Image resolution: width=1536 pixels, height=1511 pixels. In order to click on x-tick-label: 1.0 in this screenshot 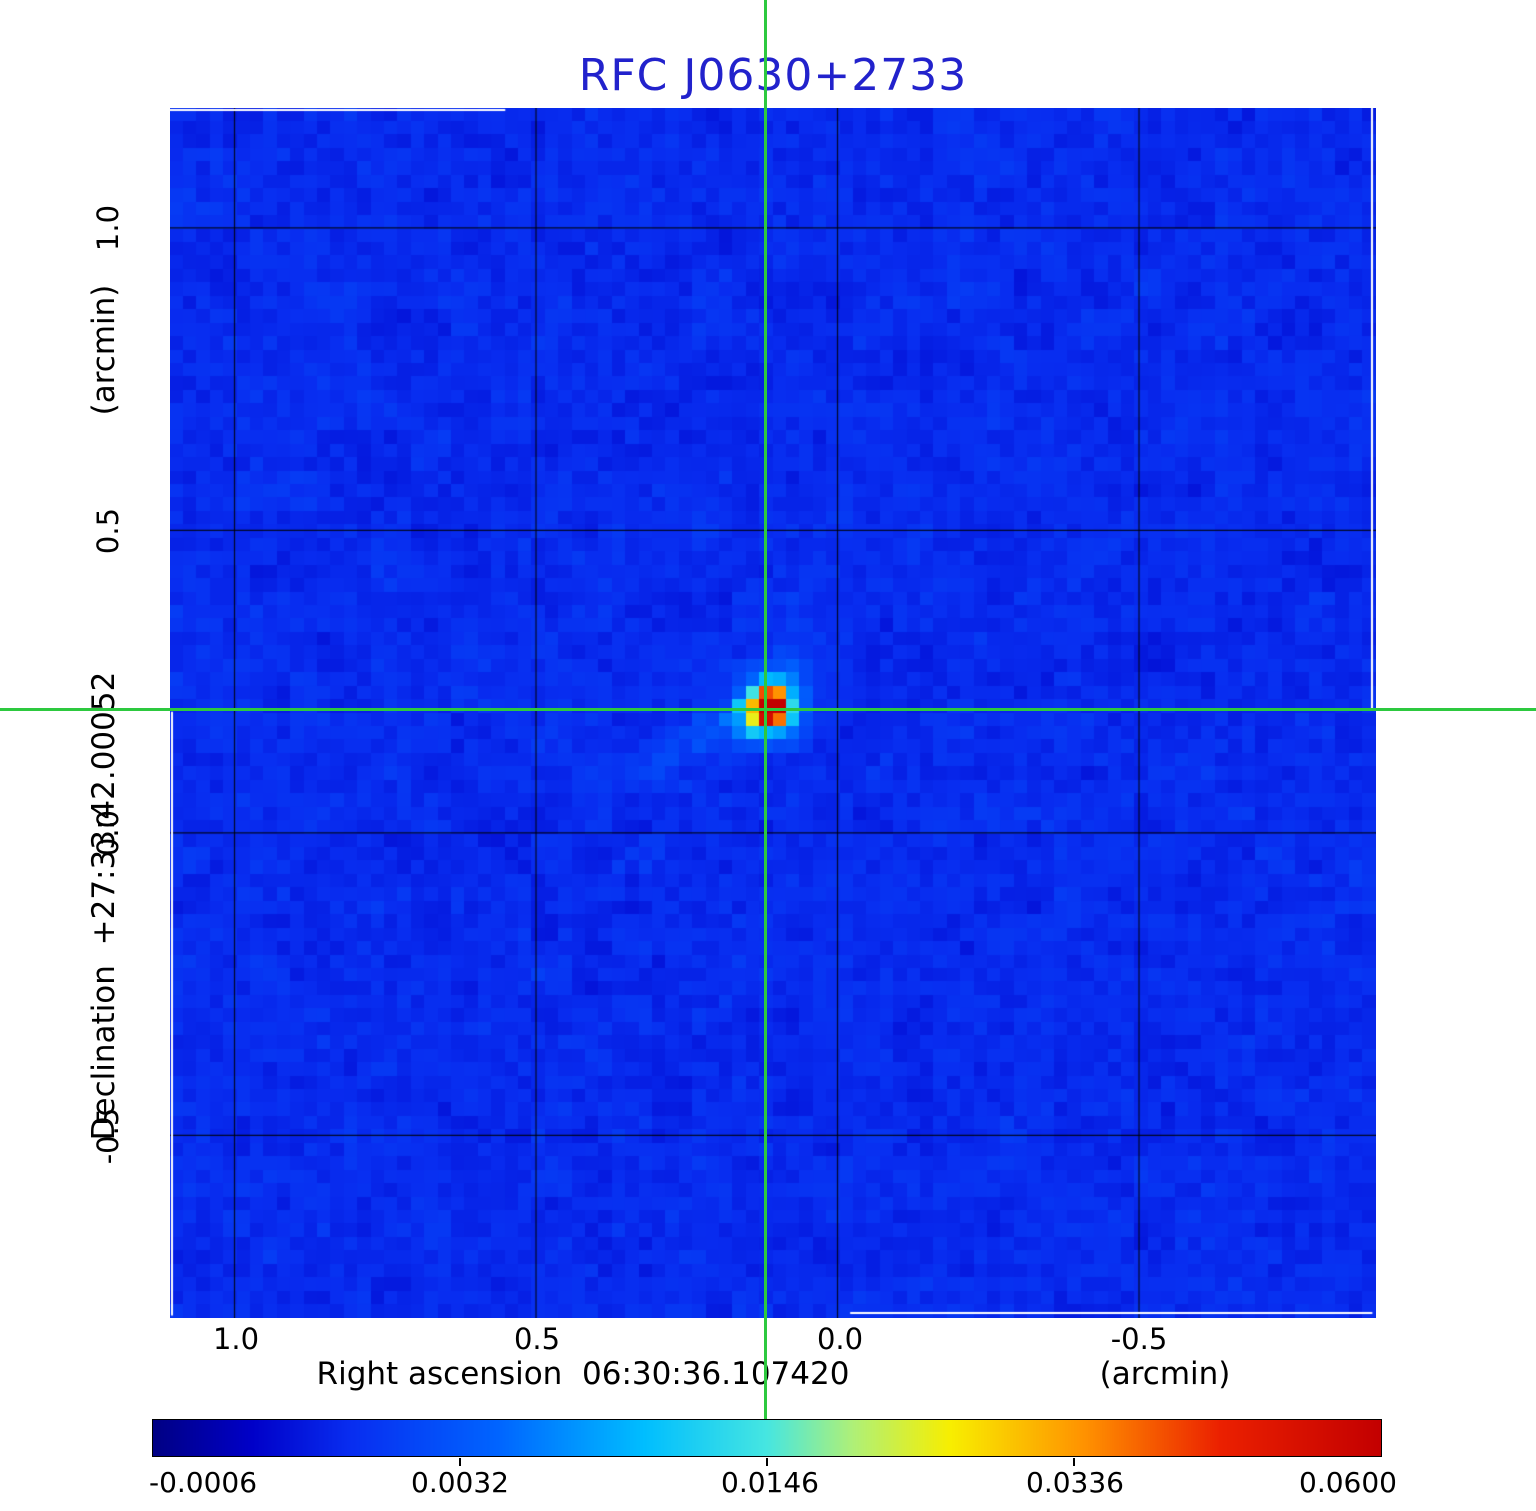, I will do `click(236, 1339)`.